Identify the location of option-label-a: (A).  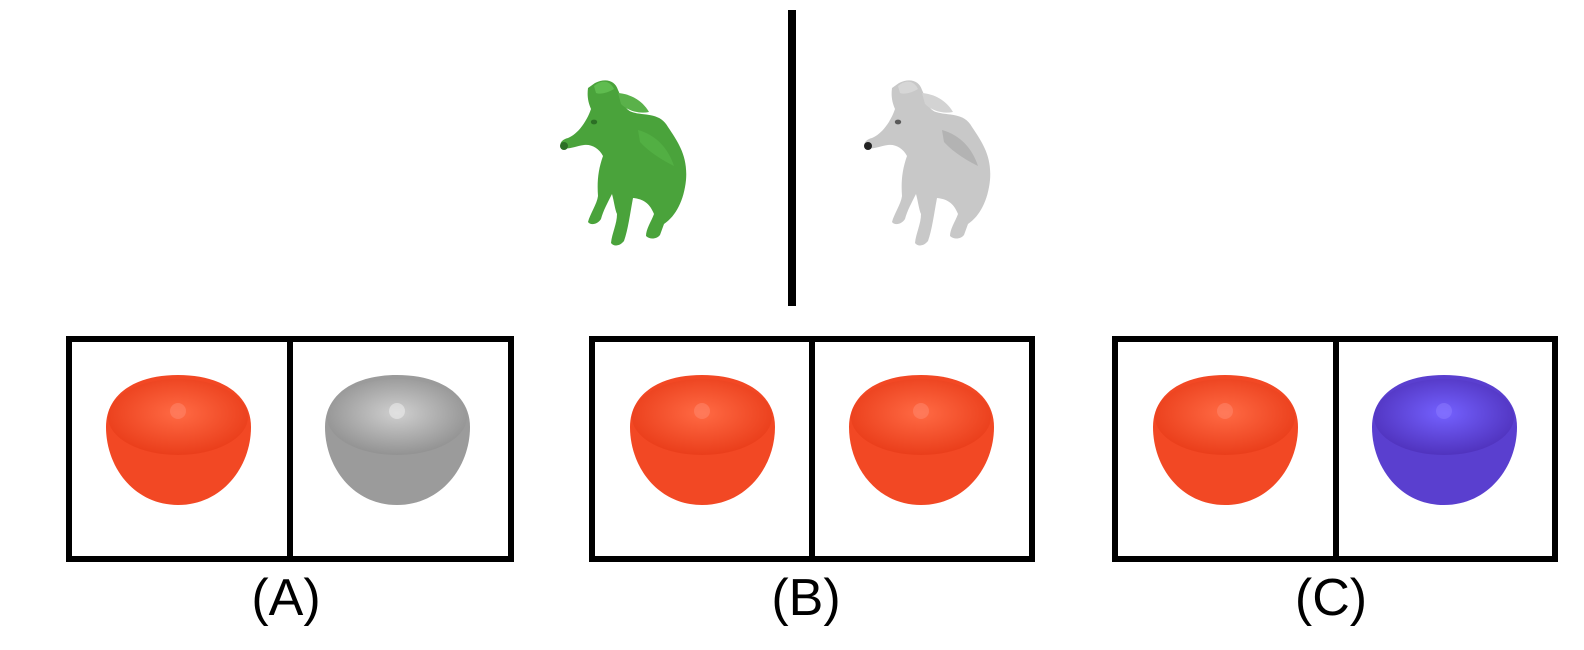
(286, 598).